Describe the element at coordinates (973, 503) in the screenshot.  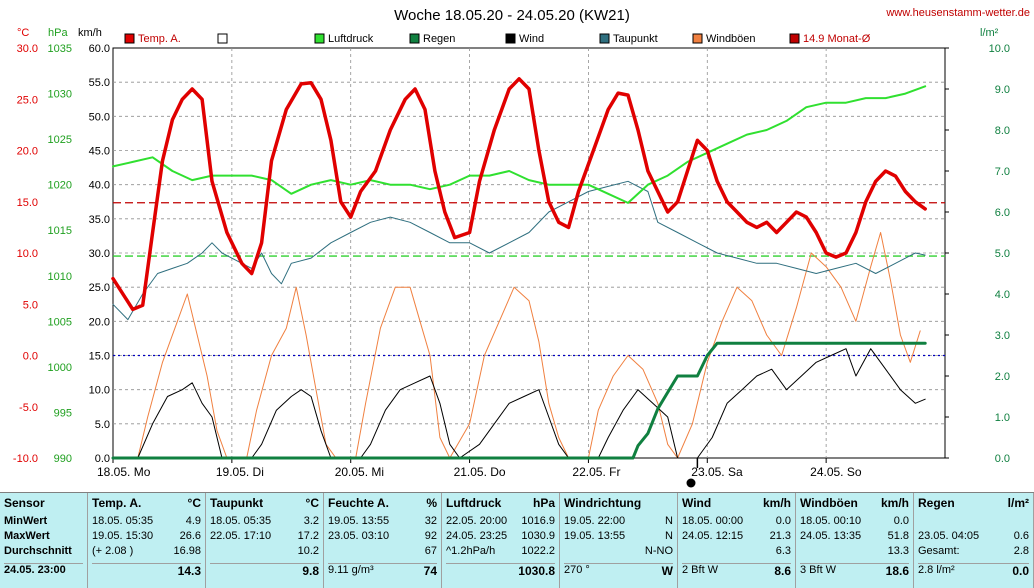
I see `stats-header: Regen l/m²` at that location.